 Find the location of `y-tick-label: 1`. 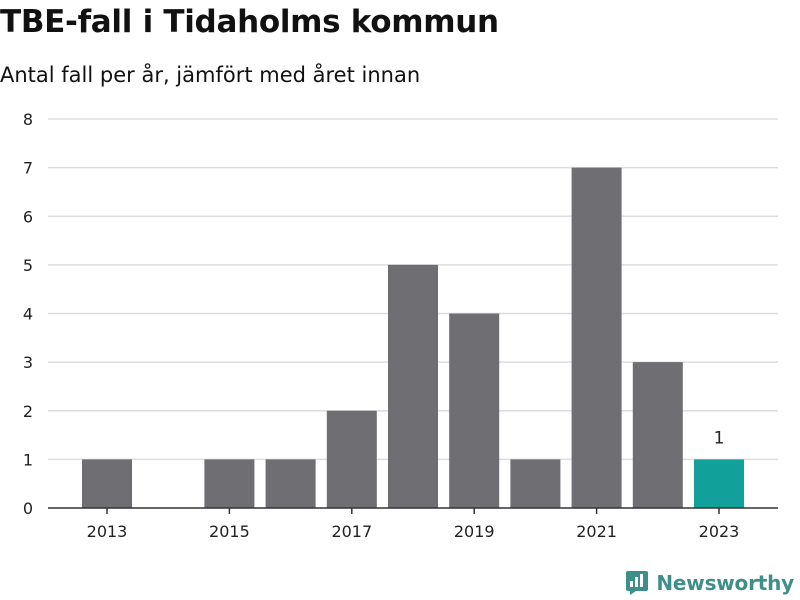

y-tick-label: 1 is located at coordinates (28, 459).